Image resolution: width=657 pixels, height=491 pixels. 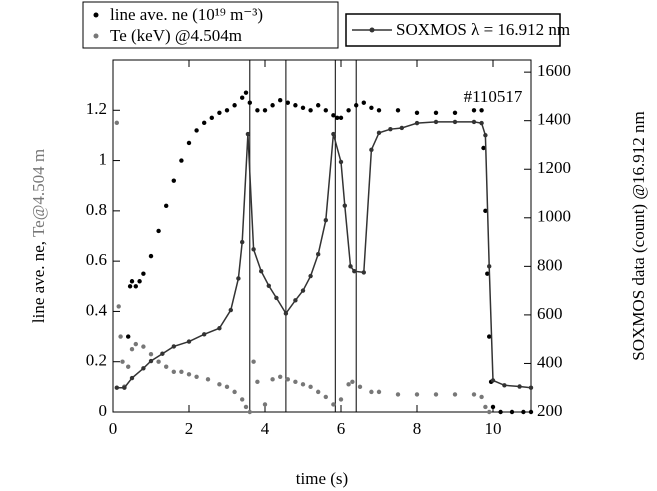 What do you see at coordinates (186, 14) in the screenshot?
I see `legend-label: line ave. ne (10¹⁹ m⁻³)` at bounding box center [186, 14].